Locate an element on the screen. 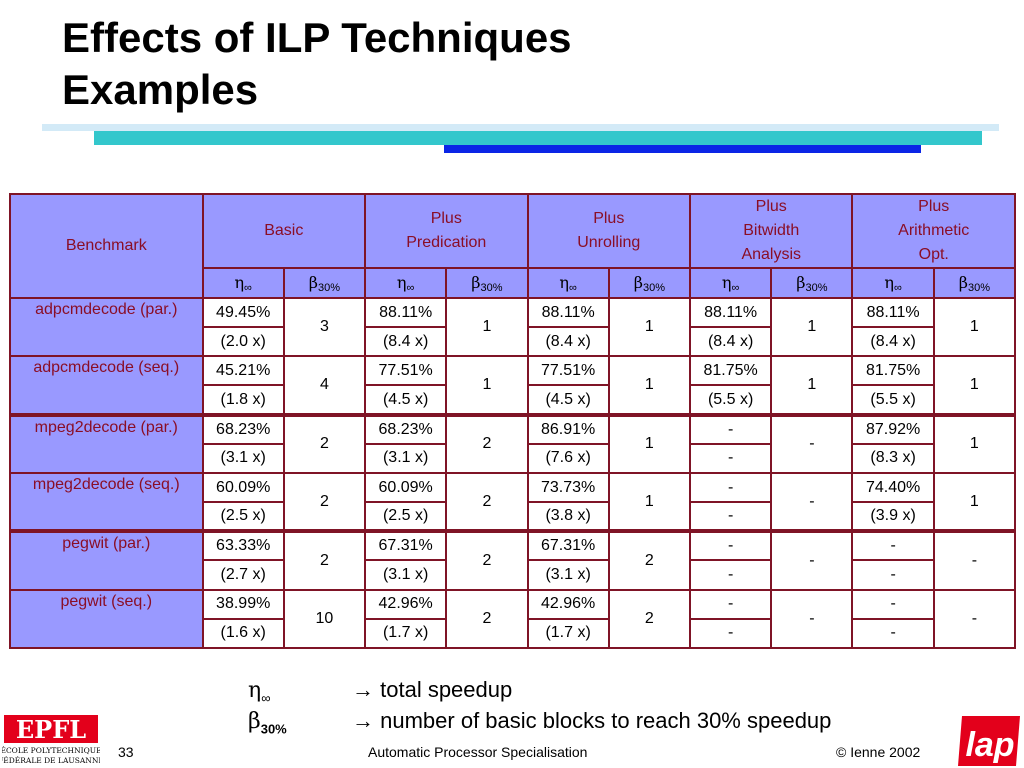  speedup-factor-cell: (3.8 x) is located at coordinates (568, 517).